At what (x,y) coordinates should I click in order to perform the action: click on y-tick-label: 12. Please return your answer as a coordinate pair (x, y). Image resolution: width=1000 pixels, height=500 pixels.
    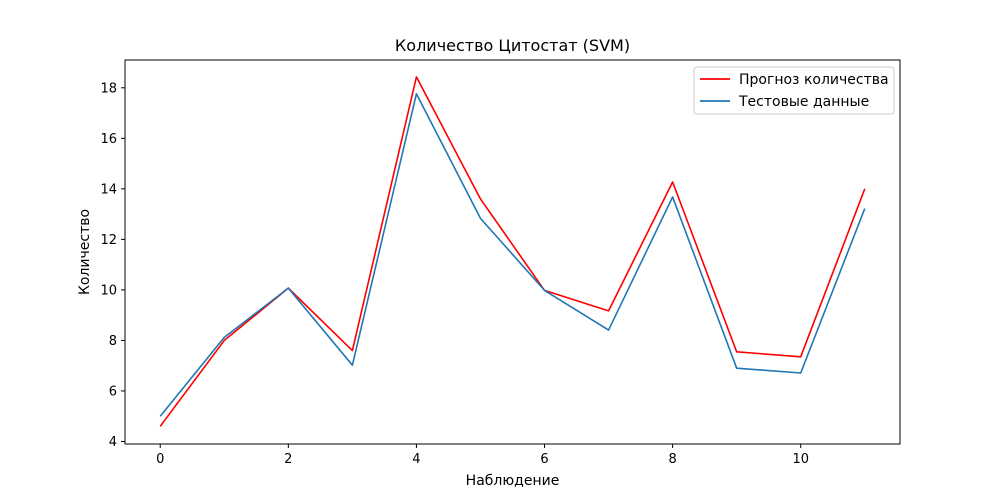
    Looking at the image, I should click on (108, 240).